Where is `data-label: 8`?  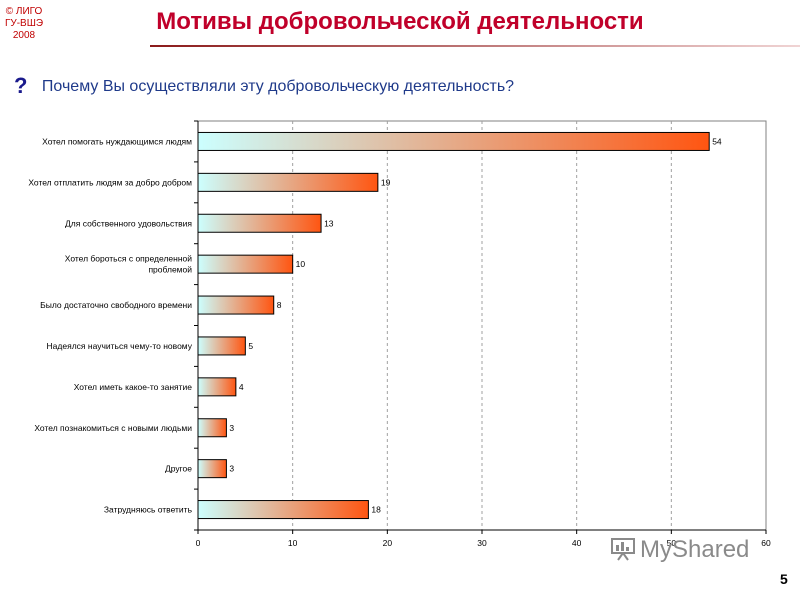 data-label: 8 is located at coordinates (279, 305).